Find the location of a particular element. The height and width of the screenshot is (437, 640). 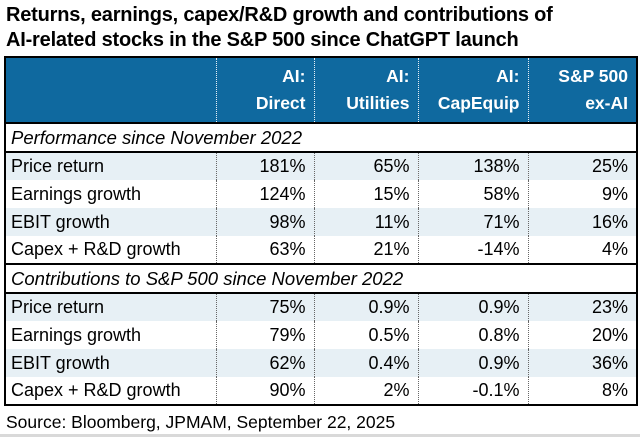

cell-value: 9% is located at coordinates (614, 193).